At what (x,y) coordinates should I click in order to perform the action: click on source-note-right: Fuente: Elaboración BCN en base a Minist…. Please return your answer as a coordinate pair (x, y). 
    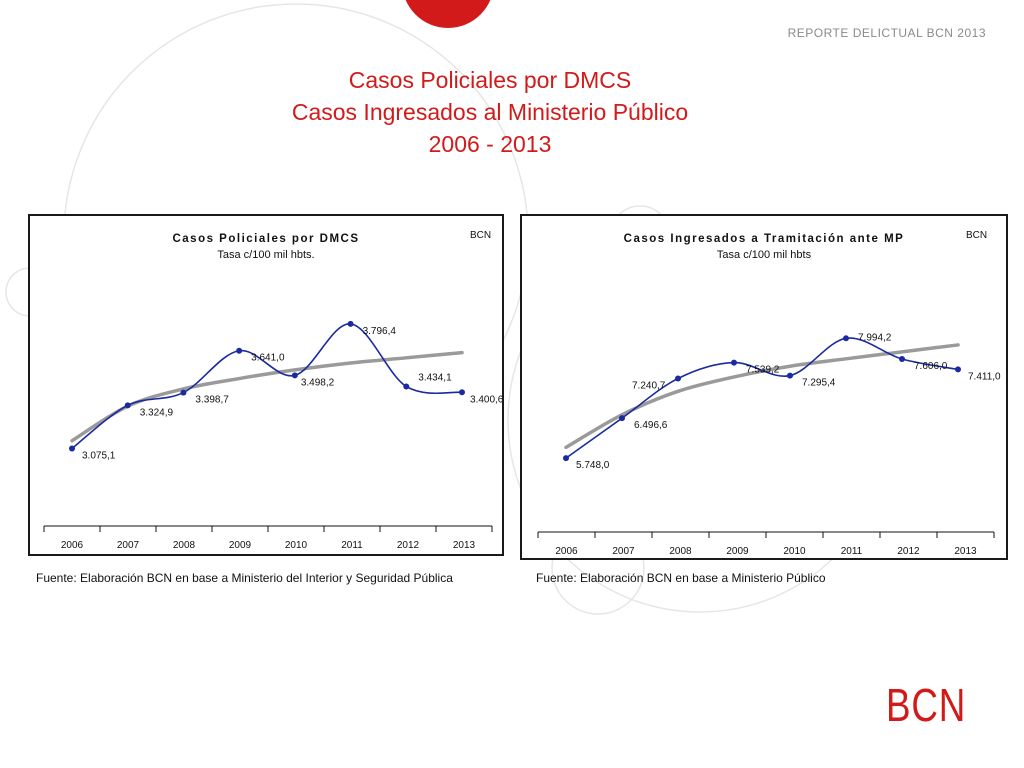
    Looking at the image, I should click on (681, 578).